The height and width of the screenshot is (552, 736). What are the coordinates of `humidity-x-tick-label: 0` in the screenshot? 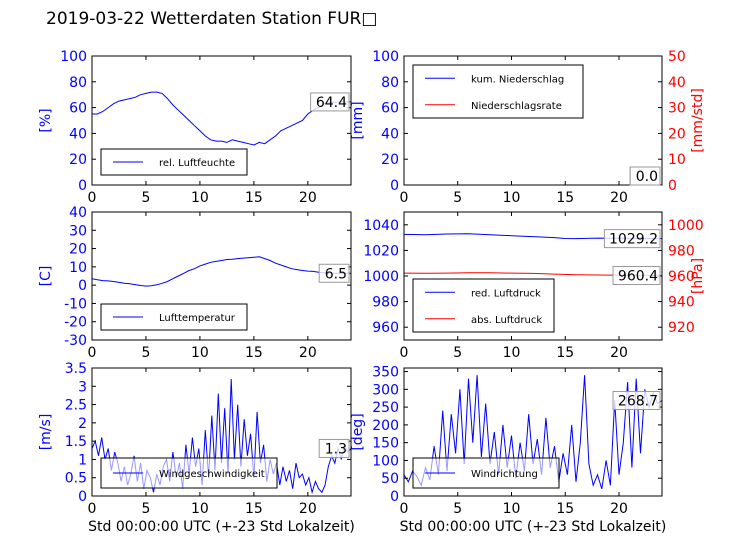 It's located at (92, 198).